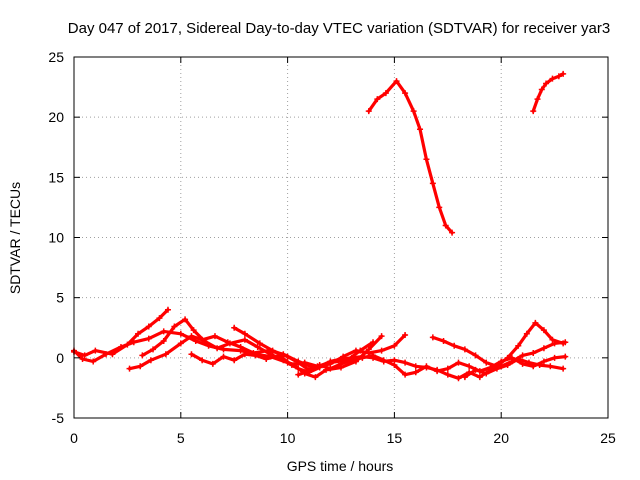 The image size is (640, 480). I want to click on series-s4, so click(262, 348).